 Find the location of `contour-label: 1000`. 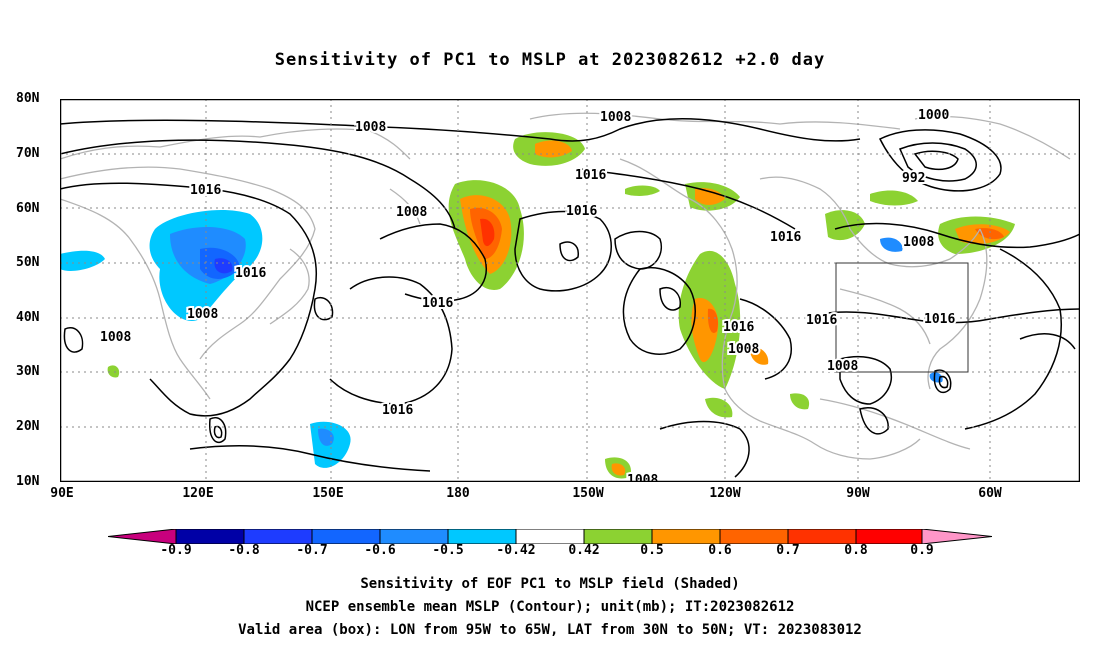

contour-label: 1000 is located at coordinates (933, 115).